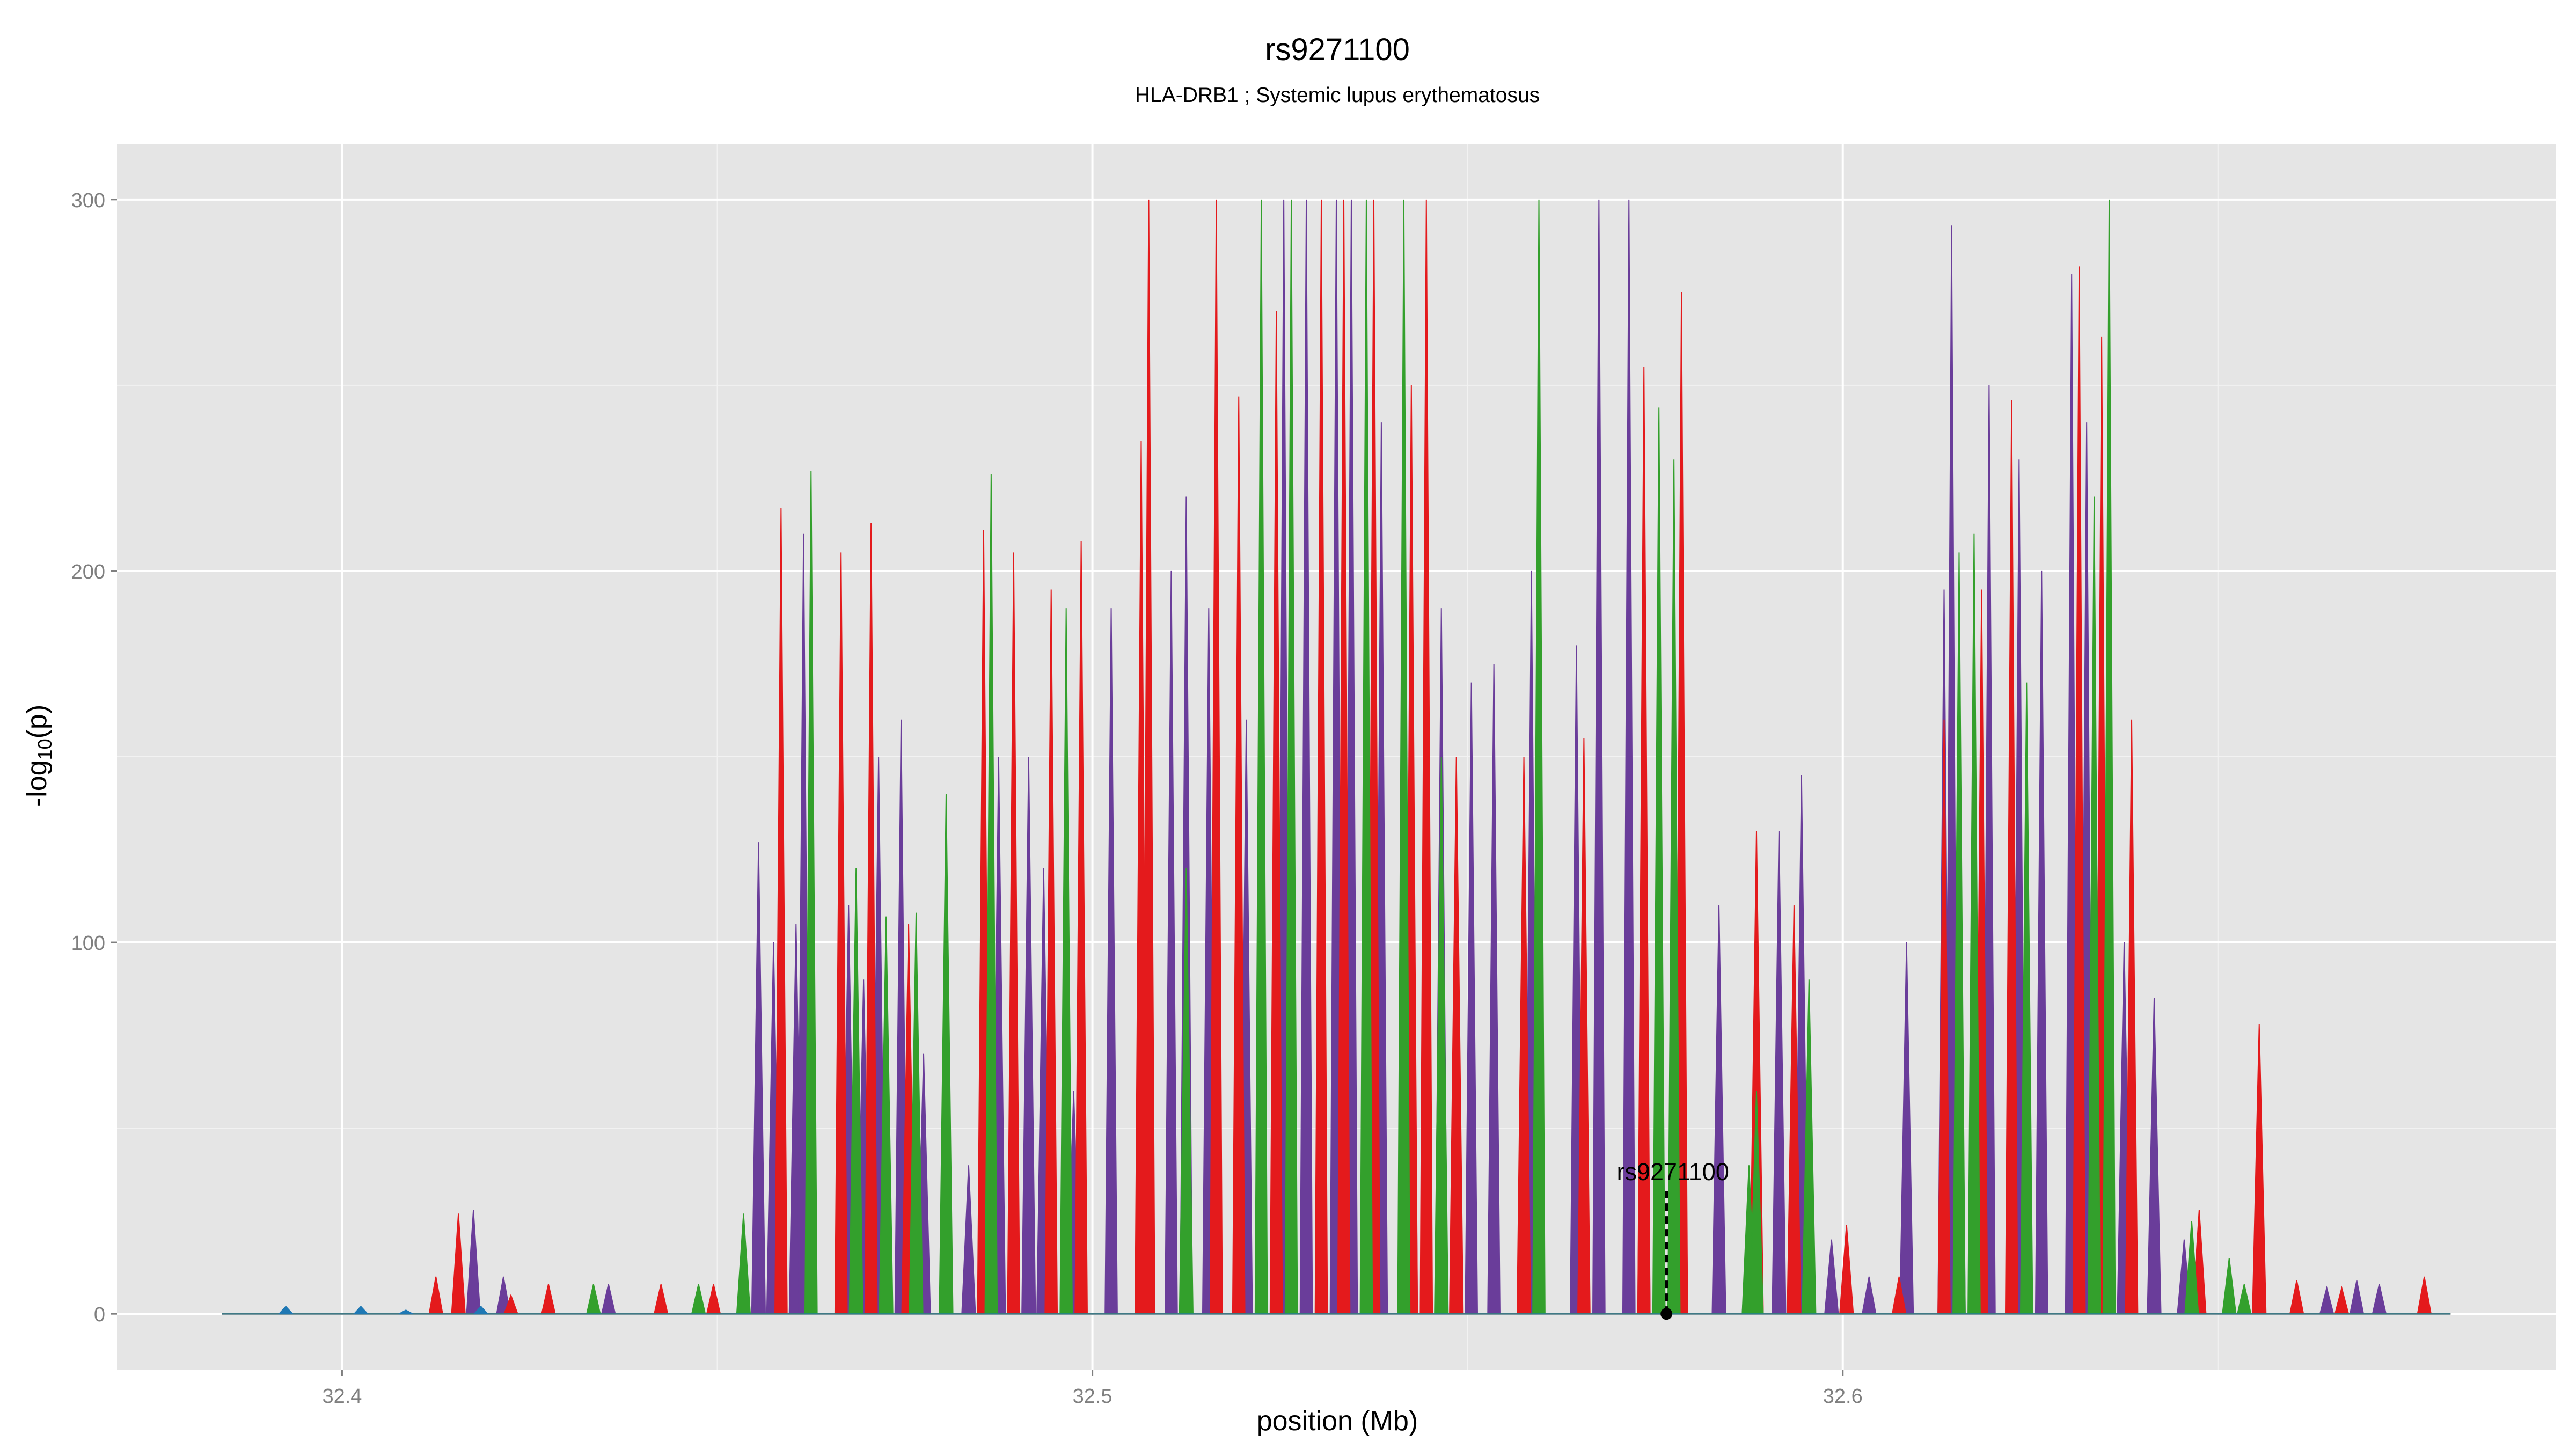 This screenshot has width=2576, height=1449. Describe the element at coordinates (88, 943) in the screenshot. I see `y-tick-label: 100` at that location.